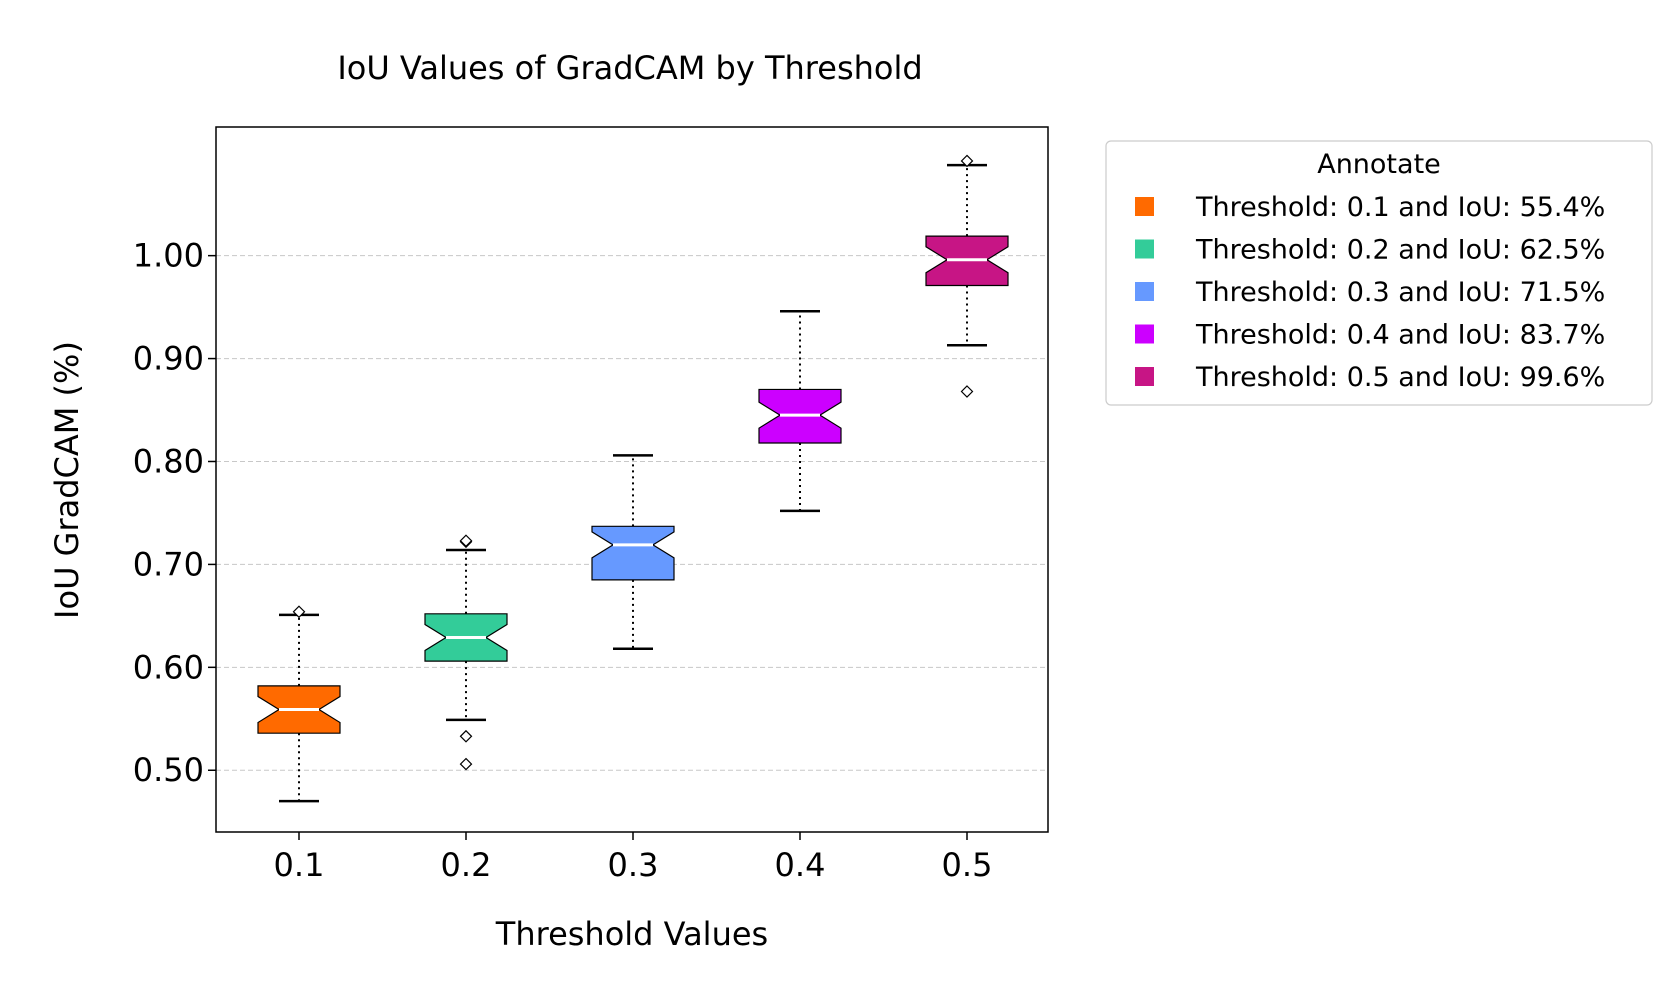 This screenshot has height=1000, width=1680. Describe the element at coordinates (631, 934) in the screenshot. I see `x-axis-label: Threshold Values` at that location.